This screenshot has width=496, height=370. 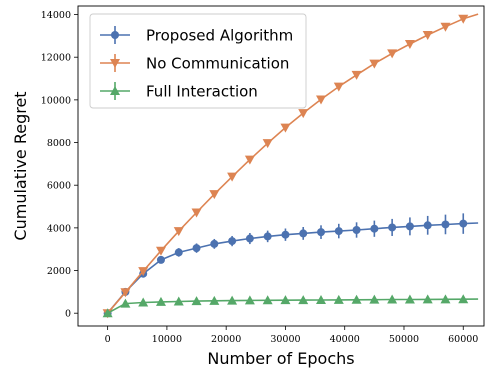 What do you see at coordinates (404, 339) in the screenshot?
I see `x-tick-label-5: 50000` at bounding box center [404, 339].